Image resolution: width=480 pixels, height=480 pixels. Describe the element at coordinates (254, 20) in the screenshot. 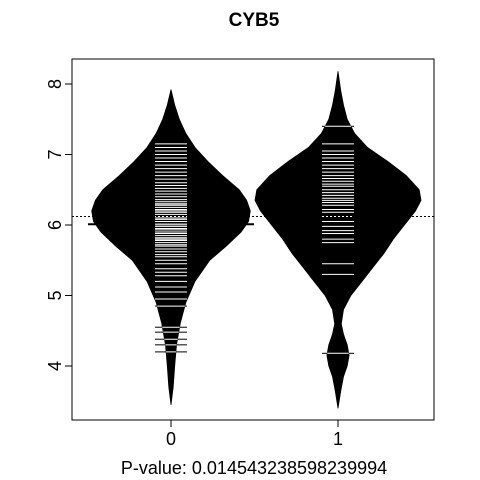

I see `chart-title: CYB5` at that location.